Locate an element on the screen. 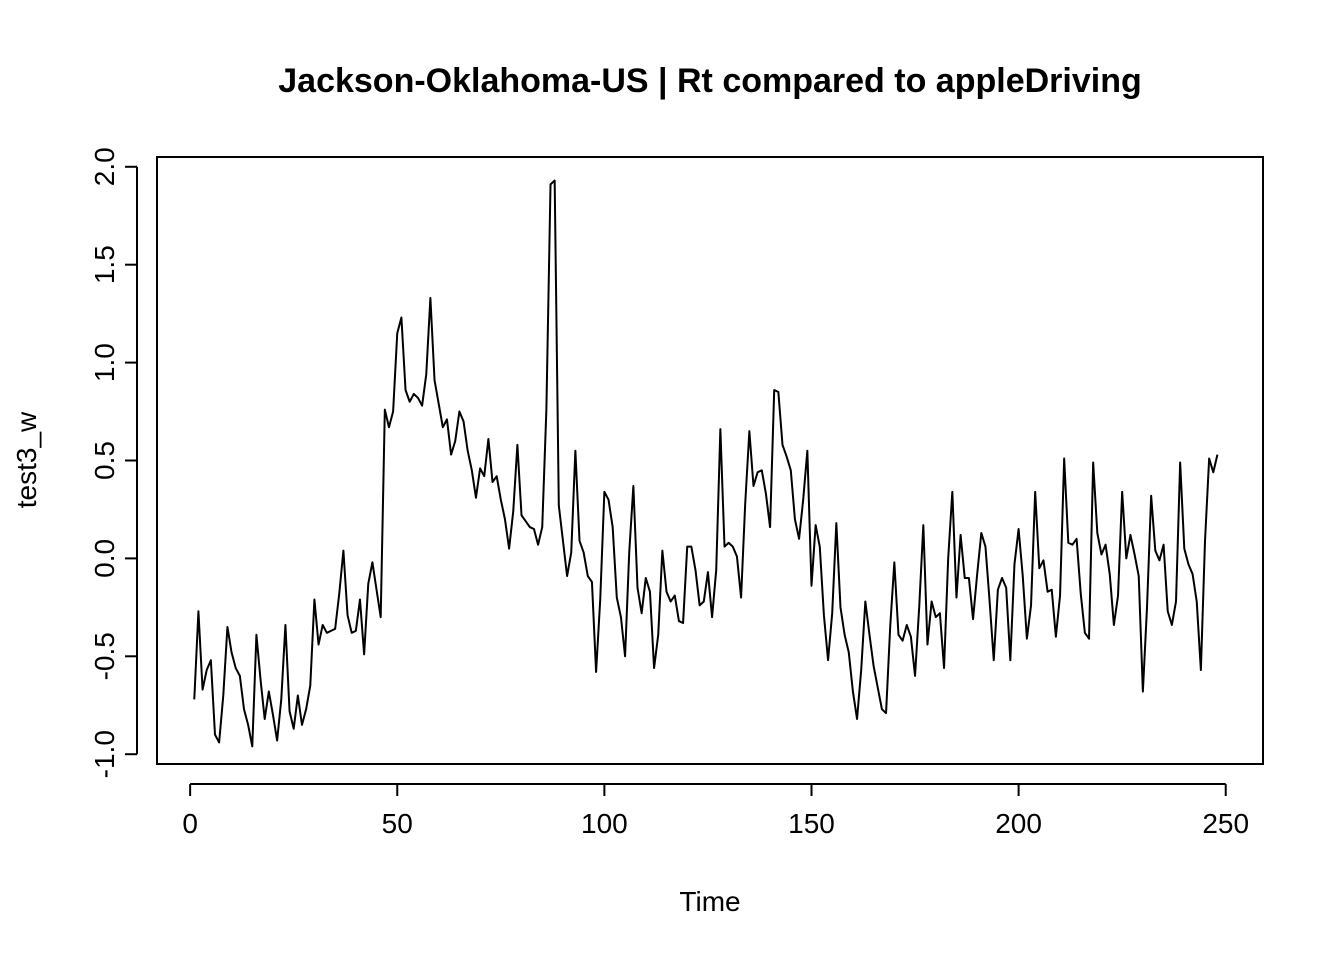 Image resolution: width=1344 pixels, height=960 pixels. y-tick-label: 1.0 is located at coordinates (104, 362).